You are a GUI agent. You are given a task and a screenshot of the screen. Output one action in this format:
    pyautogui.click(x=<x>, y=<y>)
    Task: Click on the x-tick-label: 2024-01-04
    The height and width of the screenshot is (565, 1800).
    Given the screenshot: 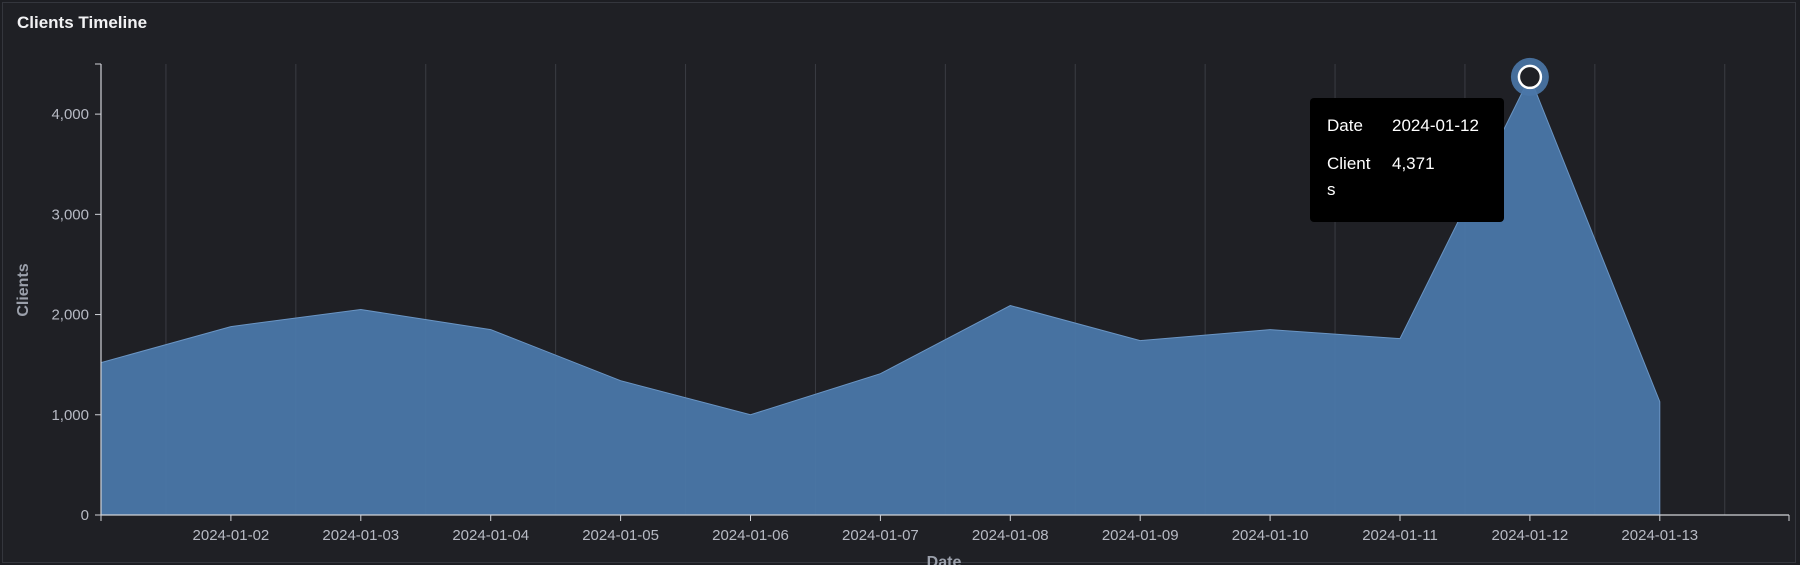 What is the action you would take?
    pyautogui.click(x=490, y=535)
    